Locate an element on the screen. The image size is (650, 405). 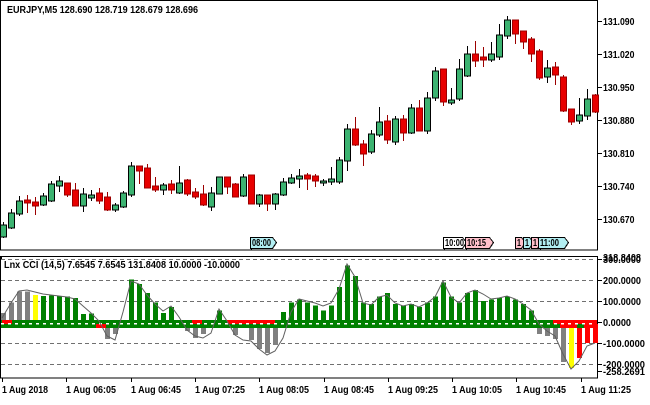
svg-text: 10:15 is located at coordinates (476, 243).